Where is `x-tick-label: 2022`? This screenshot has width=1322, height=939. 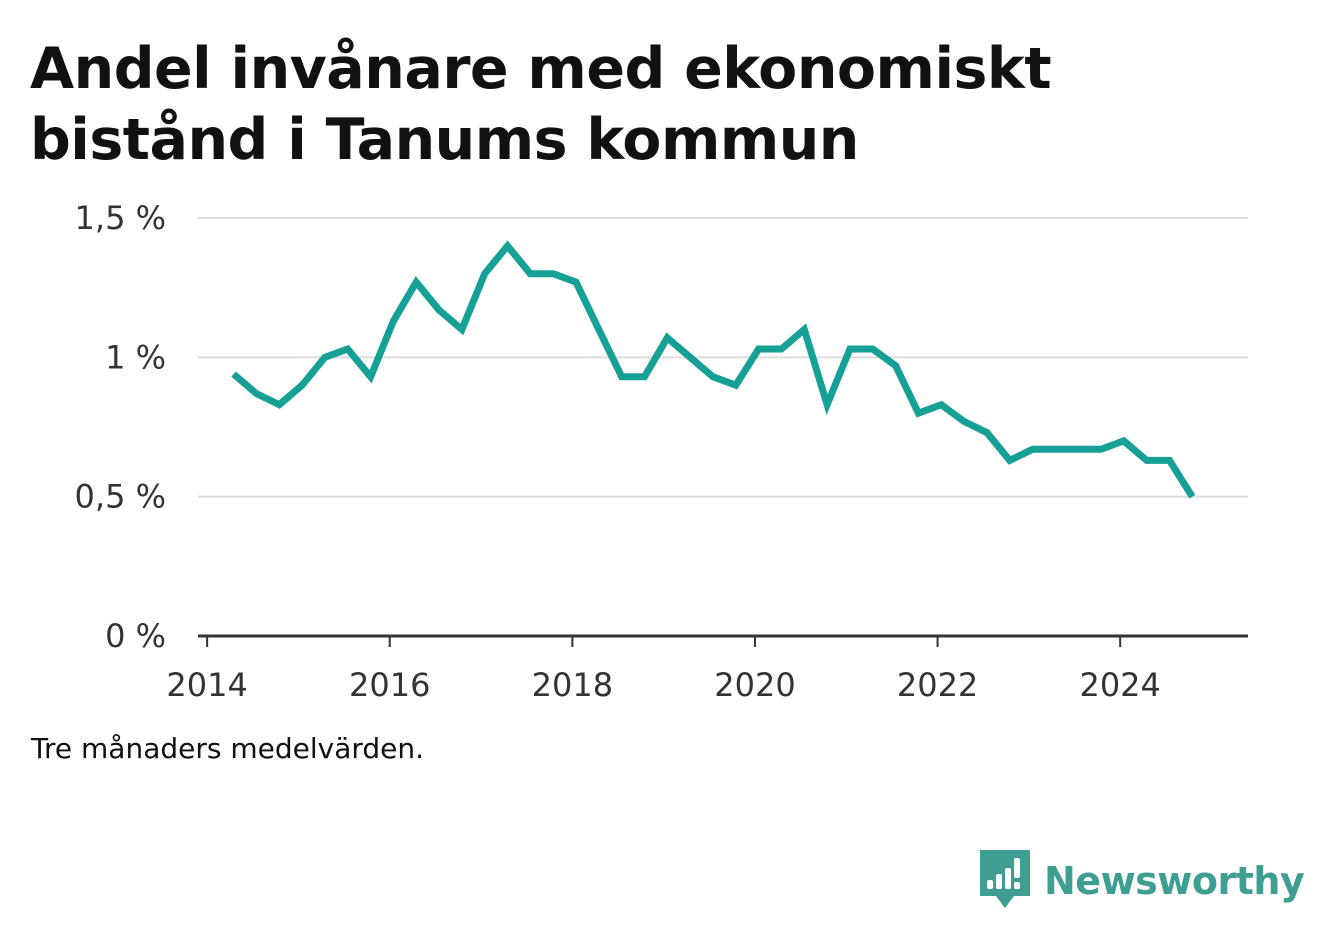
x-tick-label: 2022 is located at coordinates (937, 685).